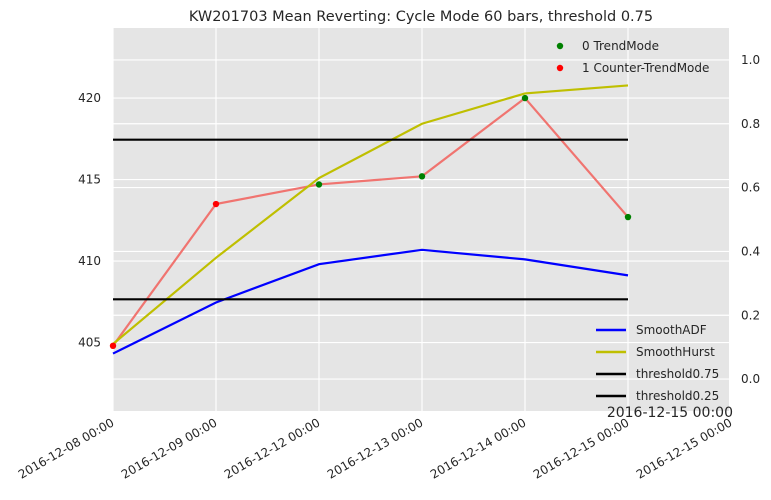 Image resolution: width=771 pixels, height=500 pixels. Describe the element at coordinates (750, 124) in the screenshot. I see `right-tick-label: 0.8` at that location.